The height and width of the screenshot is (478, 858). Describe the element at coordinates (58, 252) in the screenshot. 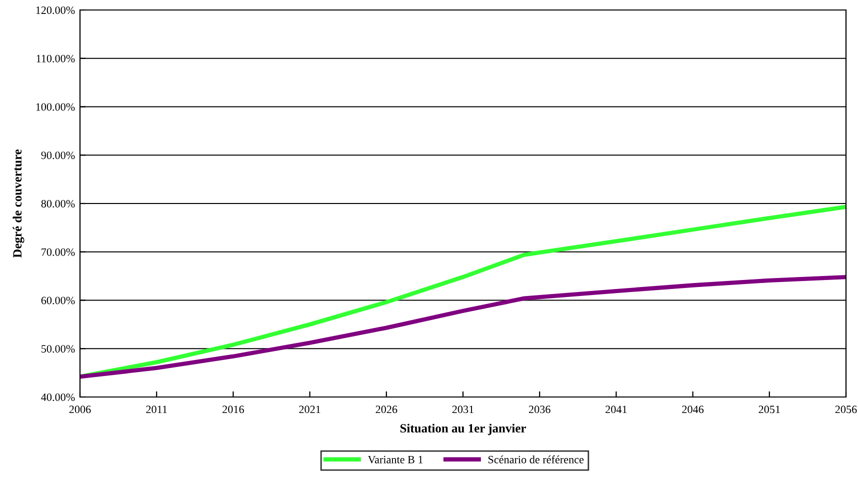

I see `y-tick-label: 70.00%` at that location.